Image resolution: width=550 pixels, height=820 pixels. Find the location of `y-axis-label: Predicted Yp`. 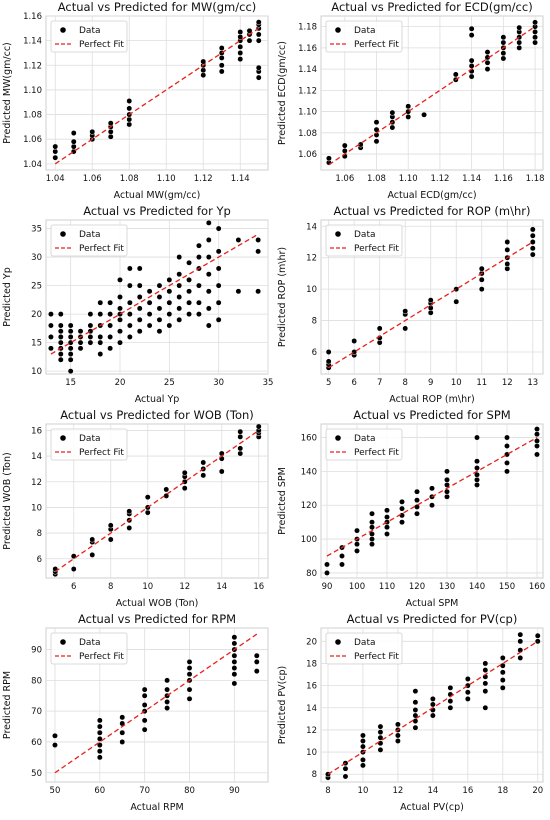

y-axis-label: Predicted Yp is located at coordinates (7, 296).